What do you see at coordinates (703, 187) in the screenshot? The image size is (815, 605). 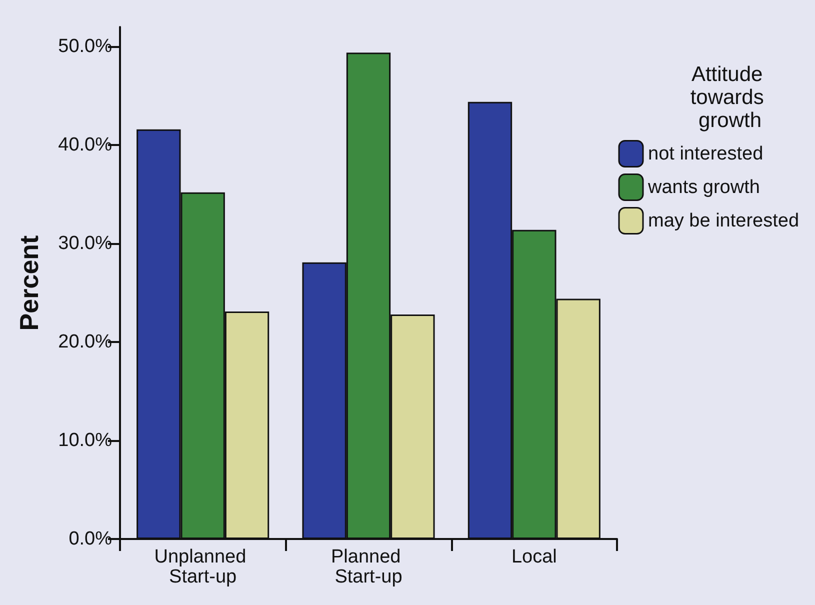 I see `legend-label: wants growth` at bounding box center [703, 187].